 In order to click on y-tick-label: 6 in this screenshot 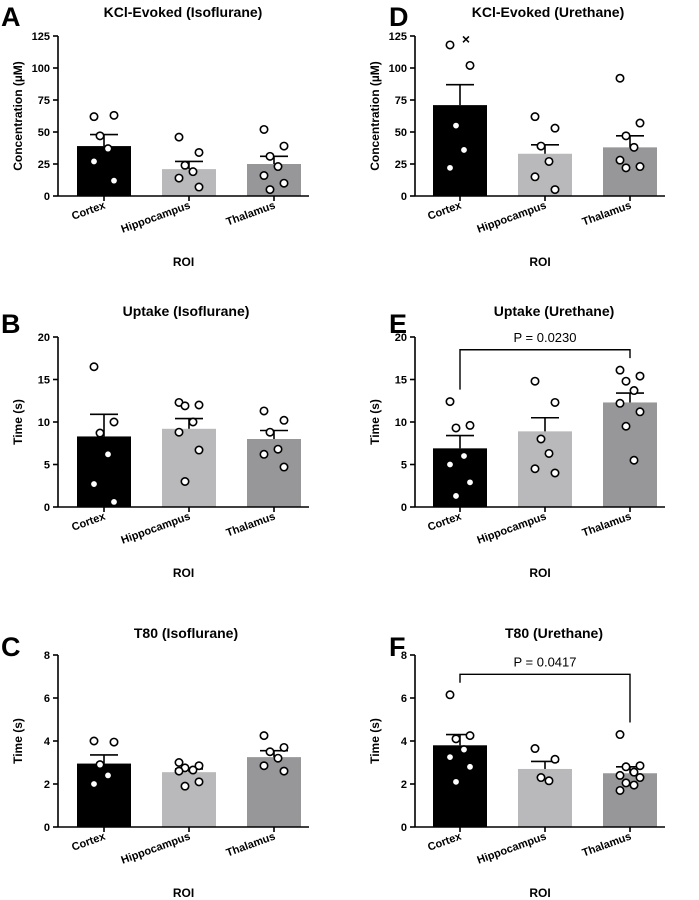, I will do `click(404, 699)`.